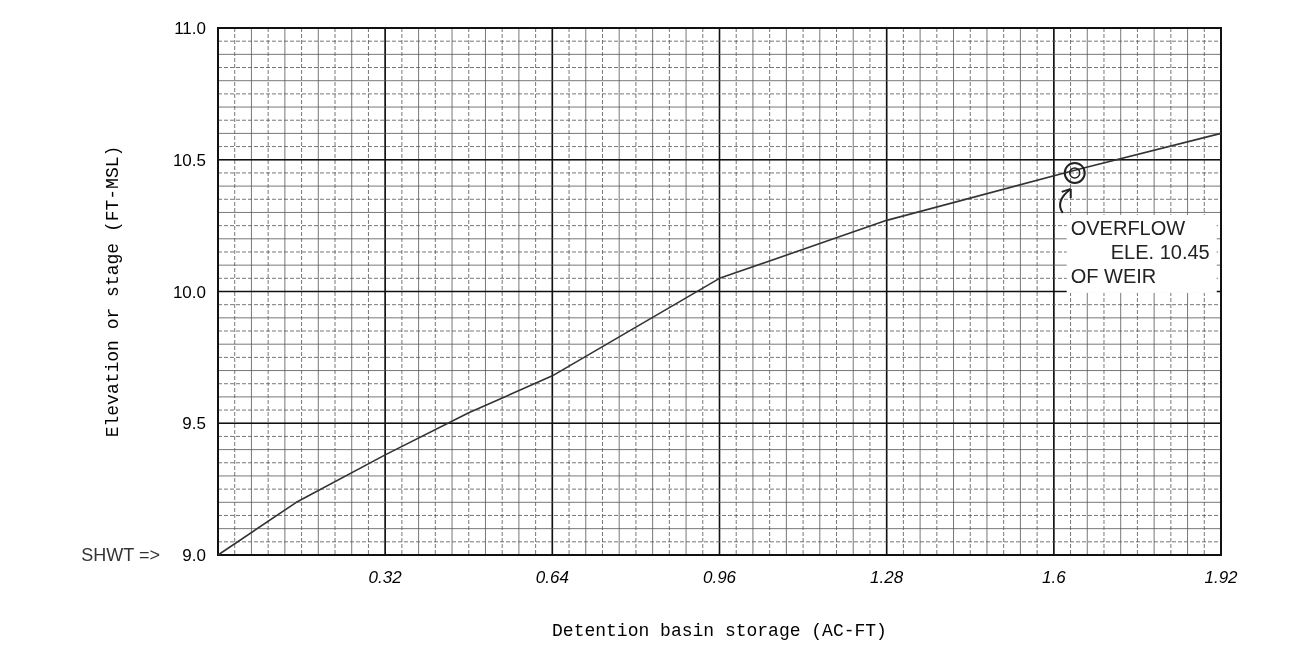  What do you see at coordinates (887, 577) in the screenshot?
I see `x-tick-label: 1.28` at bounding box center [887, 577].